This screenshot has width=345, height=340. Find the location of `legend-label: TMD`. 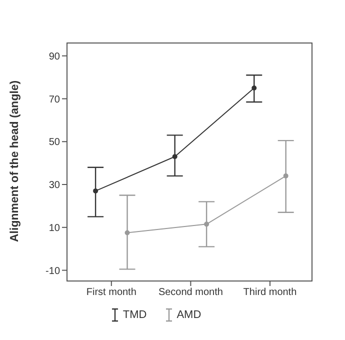

legend-label: TMD is located at coordinates (134, 315).